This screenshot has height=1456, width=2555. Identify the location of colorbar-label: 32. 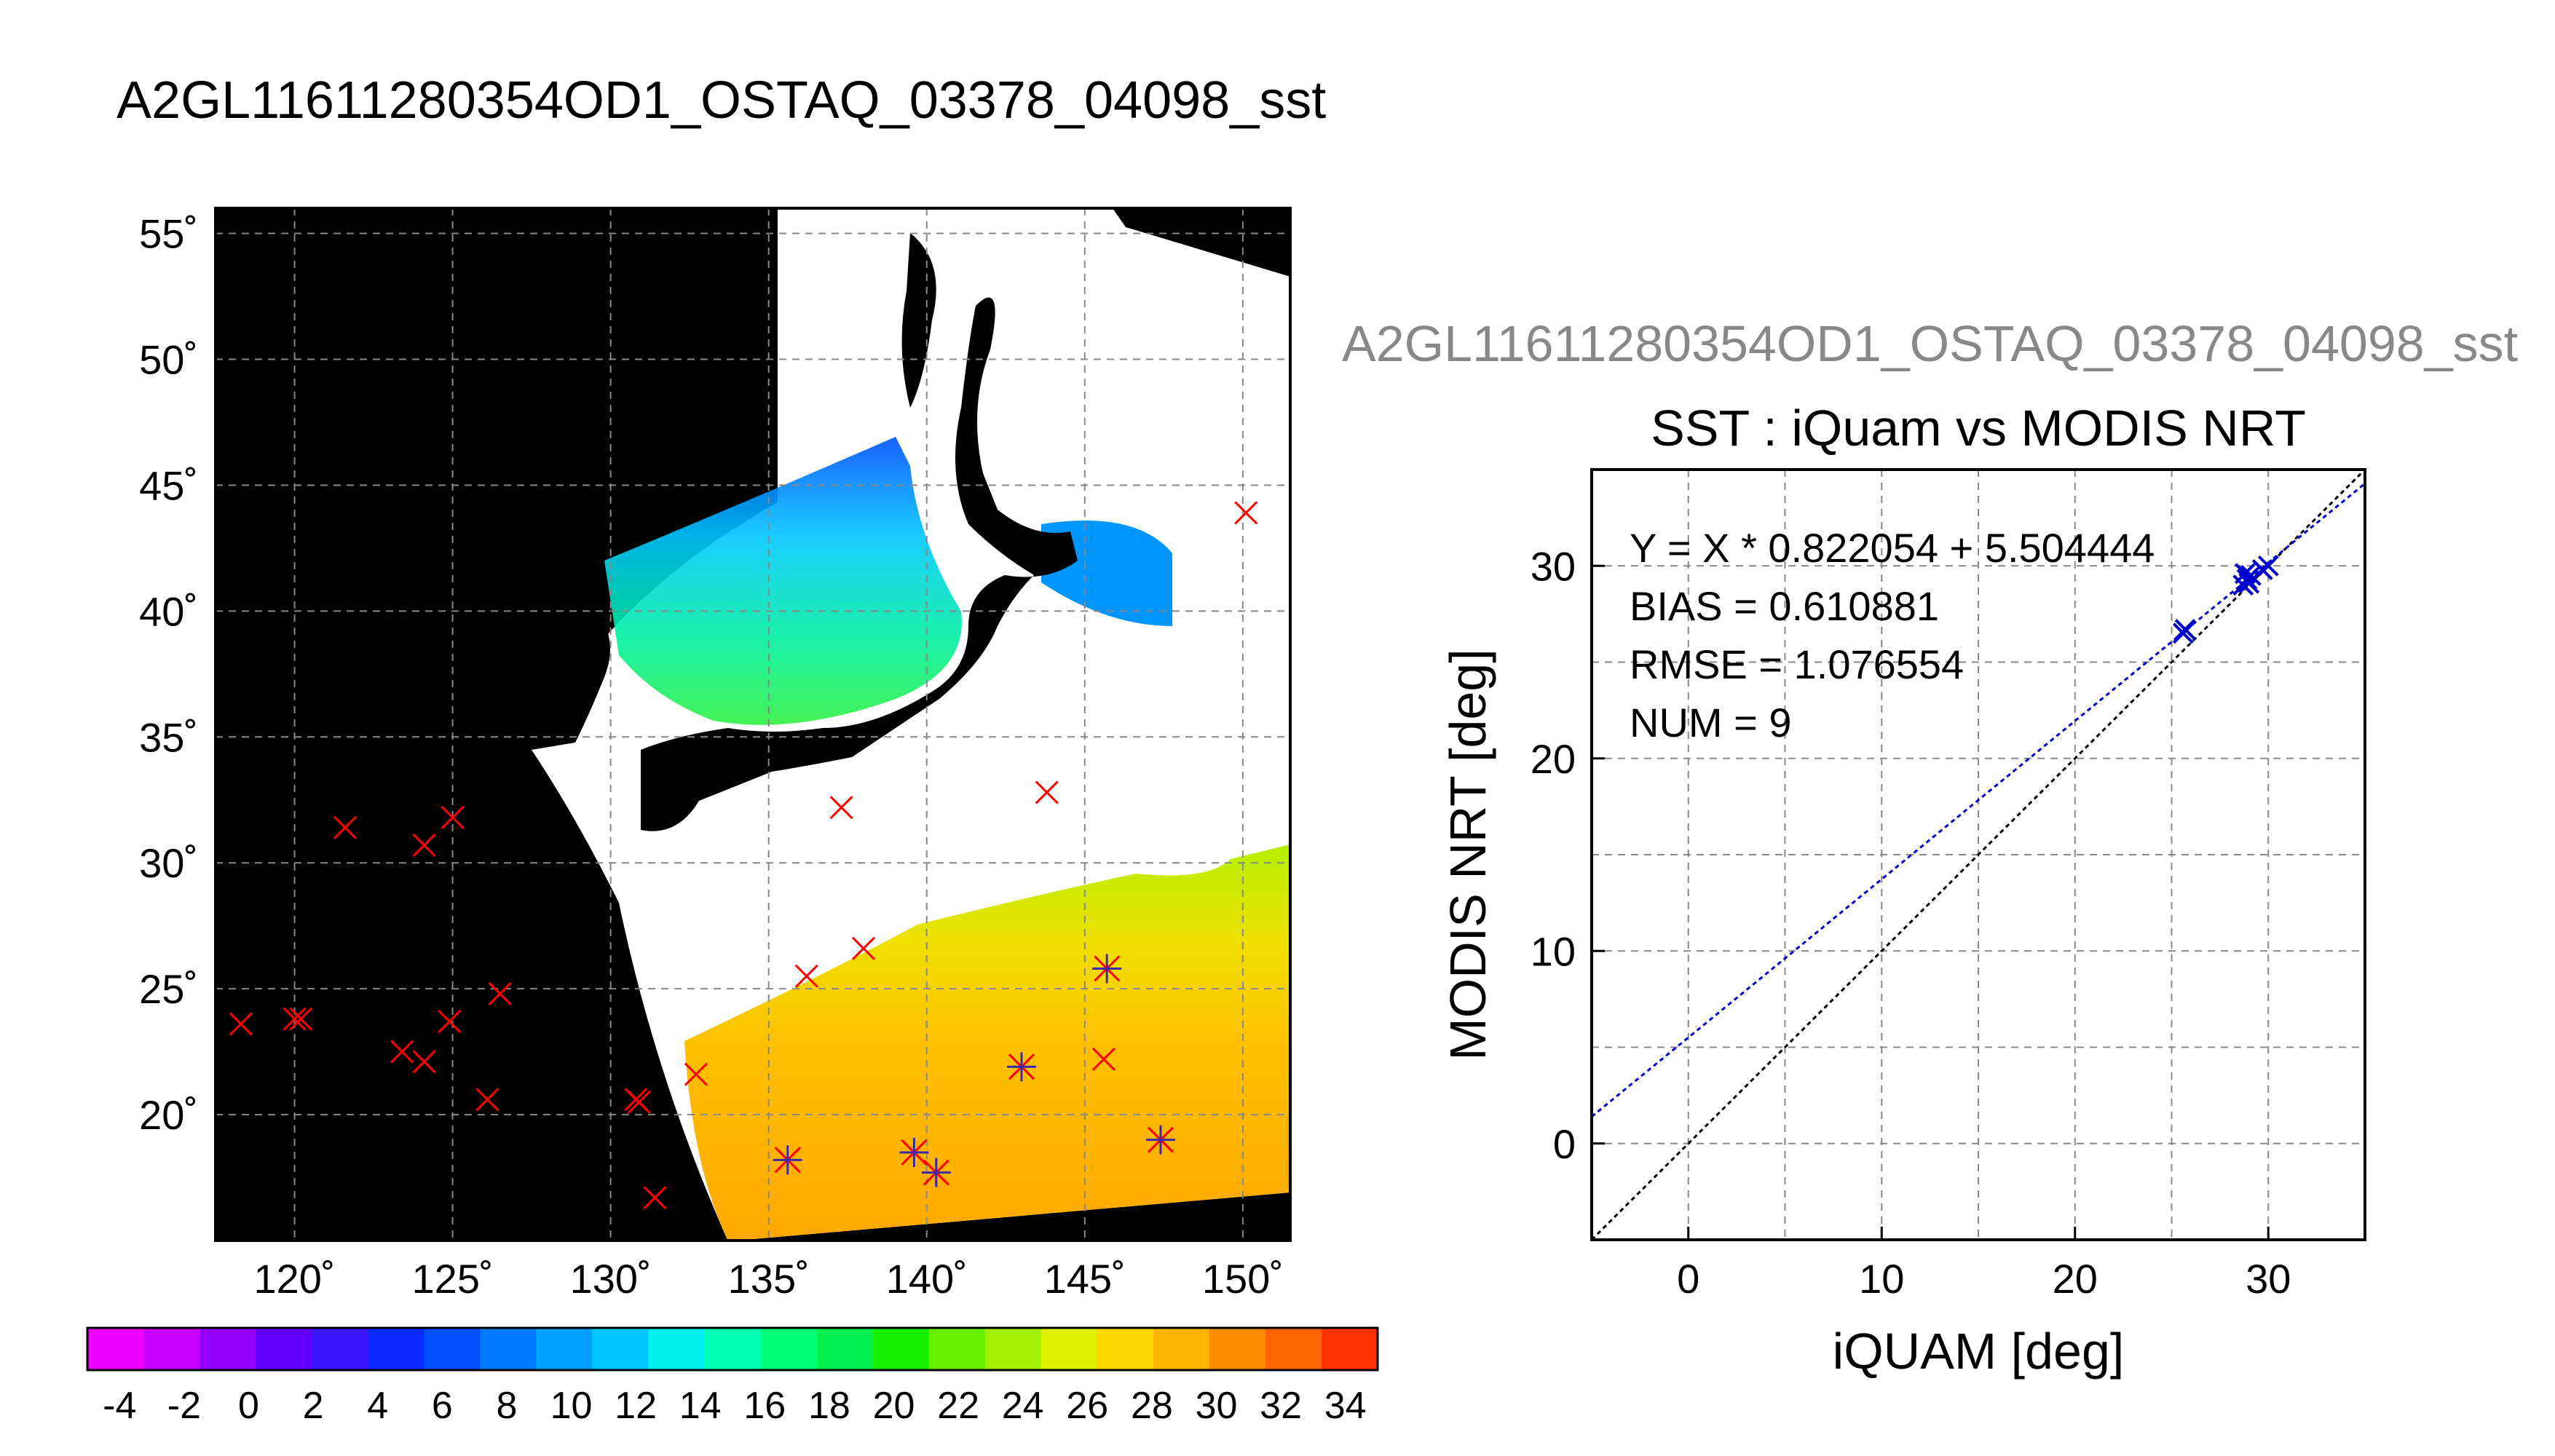
(1281, 1406).